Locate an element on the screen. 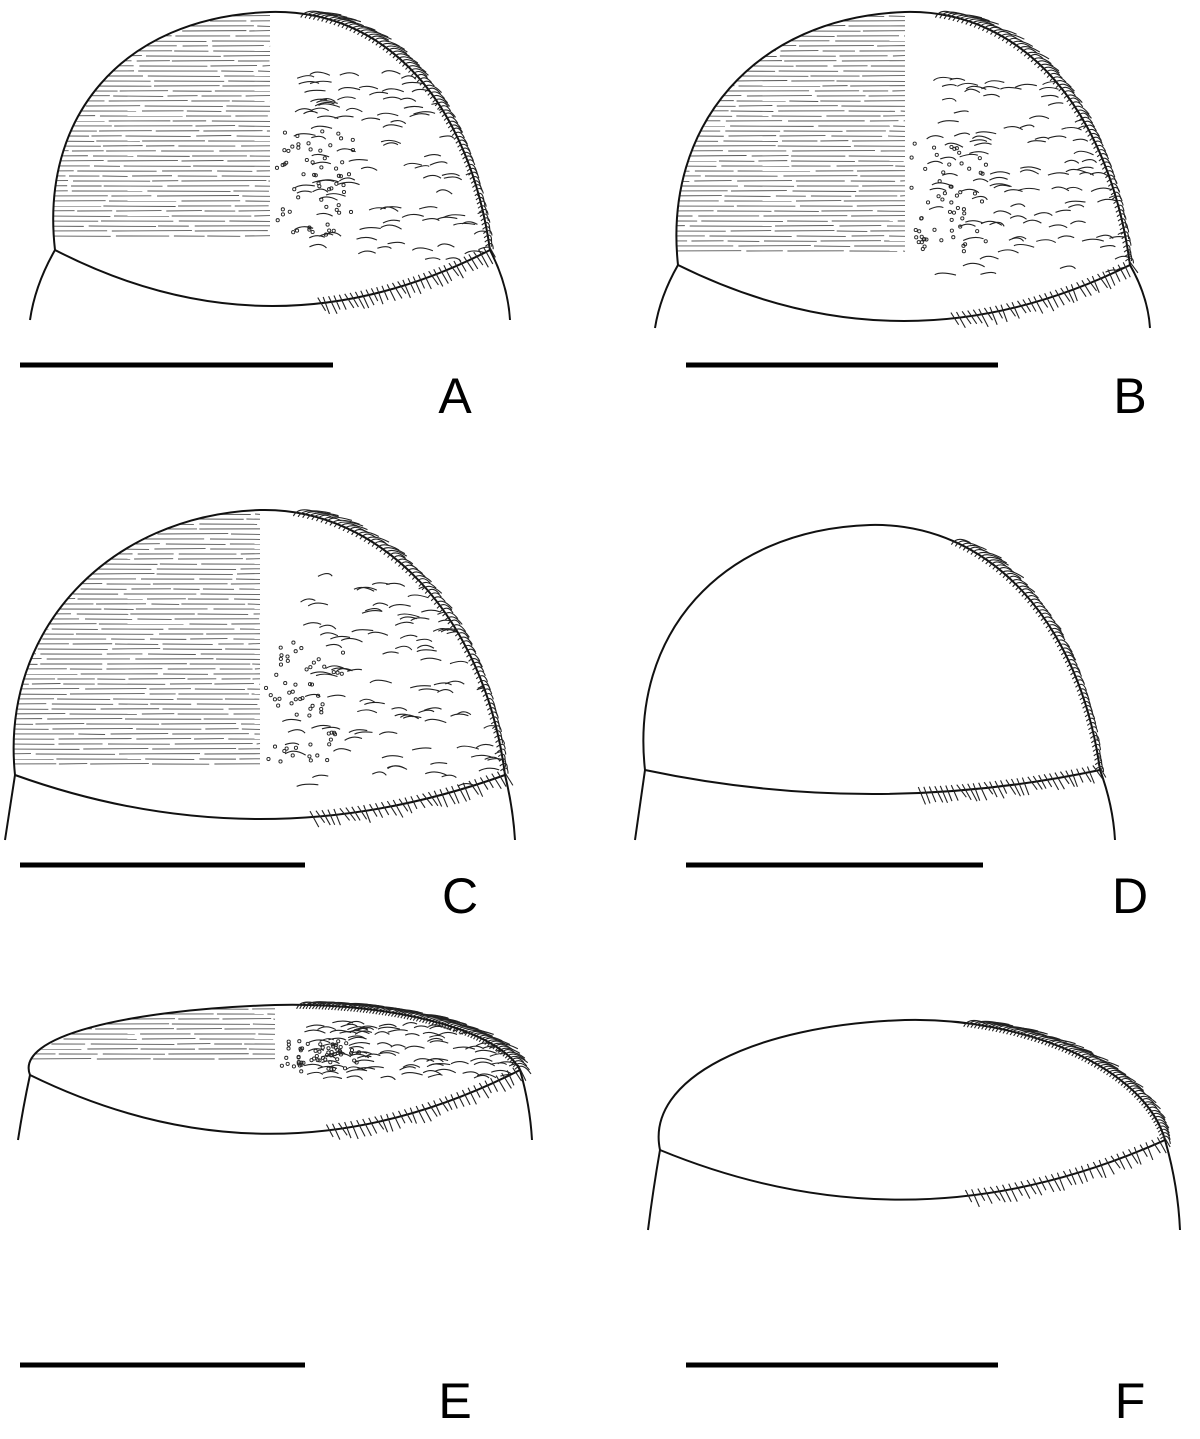 This screenshot has width=1200, height=1439. striation-hatching is located at coordinates (791, 133).